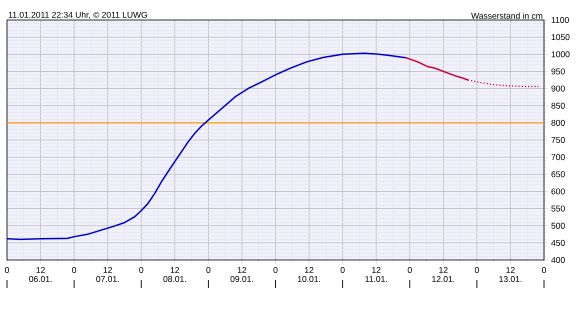  What do you see at coordinates (558, 260) in the screenshot?
I see `y-tick-label: 400` at bounding box center [558, 260].